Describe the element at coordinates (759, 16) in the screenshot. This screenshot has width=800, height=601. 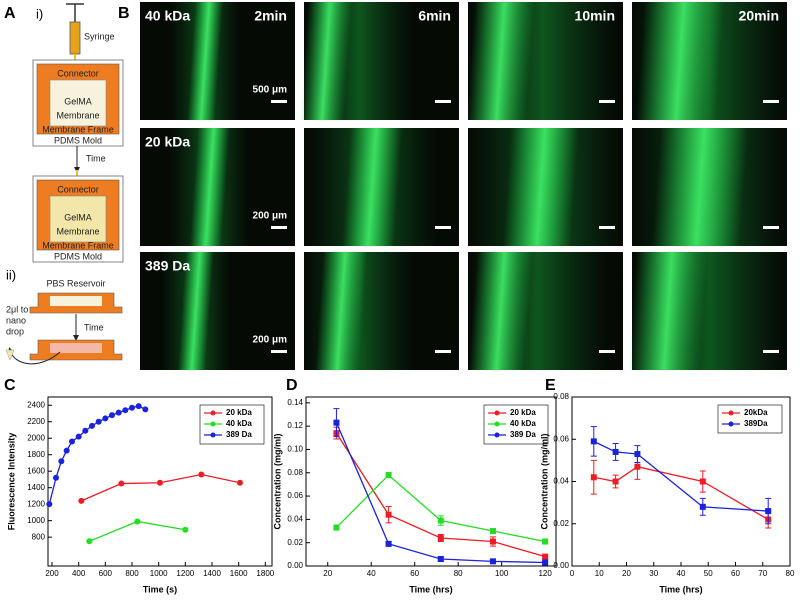
I see `column-label: 20min` at that location.